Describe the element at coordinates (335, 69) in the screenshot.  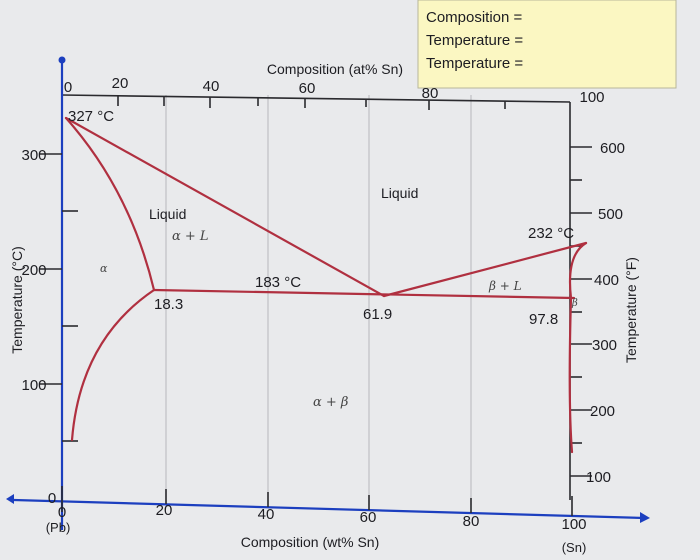
I see `top-axis-title: Composition (at% Sn)` at that location.